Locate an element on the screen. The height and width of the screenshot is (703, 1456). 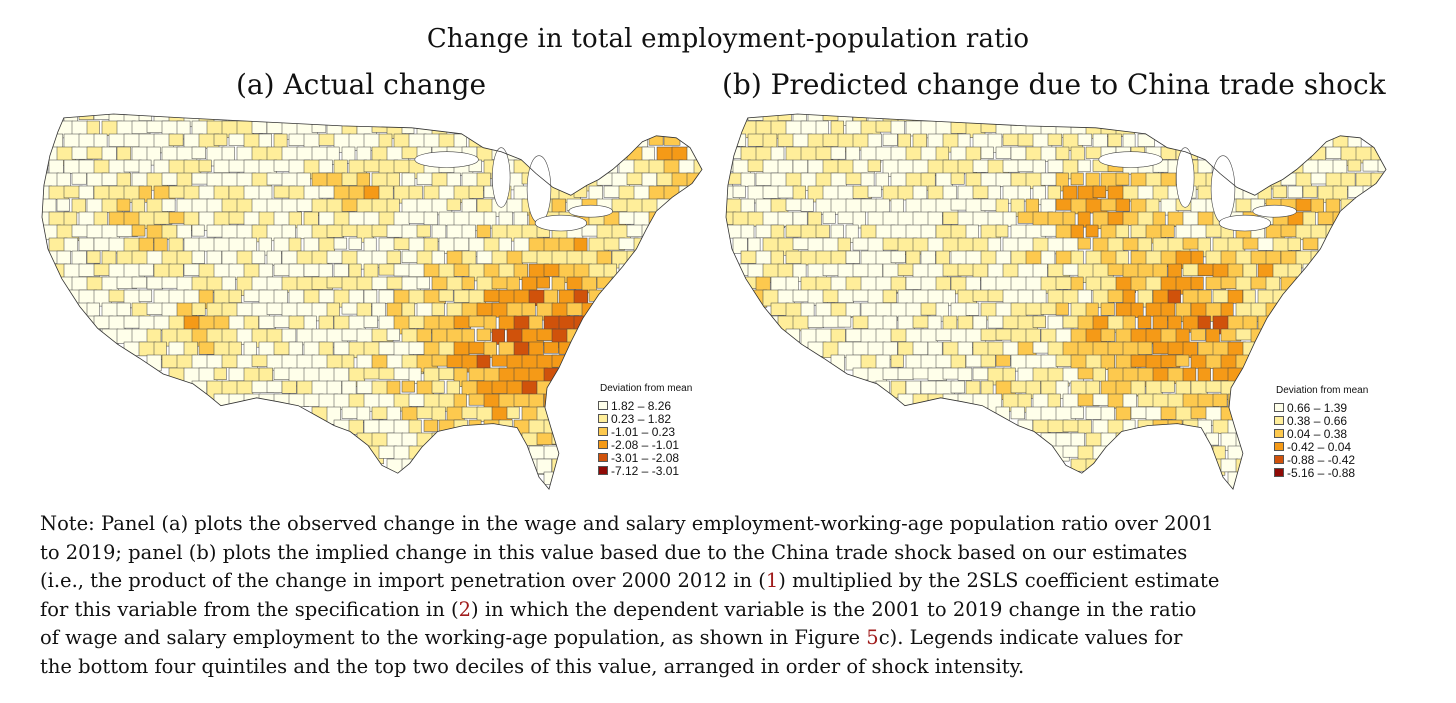
panel-a-title: (a) Actual change is located at coordinates (361, 84).